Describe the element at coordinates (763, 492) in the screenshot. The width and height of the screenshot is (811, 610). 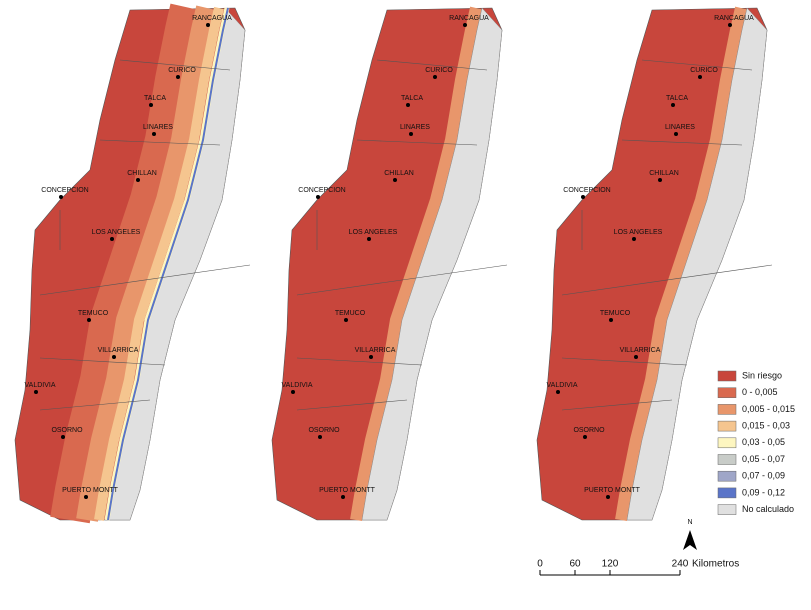
I see `legend-label: 0,09 - 0,12` at that location.